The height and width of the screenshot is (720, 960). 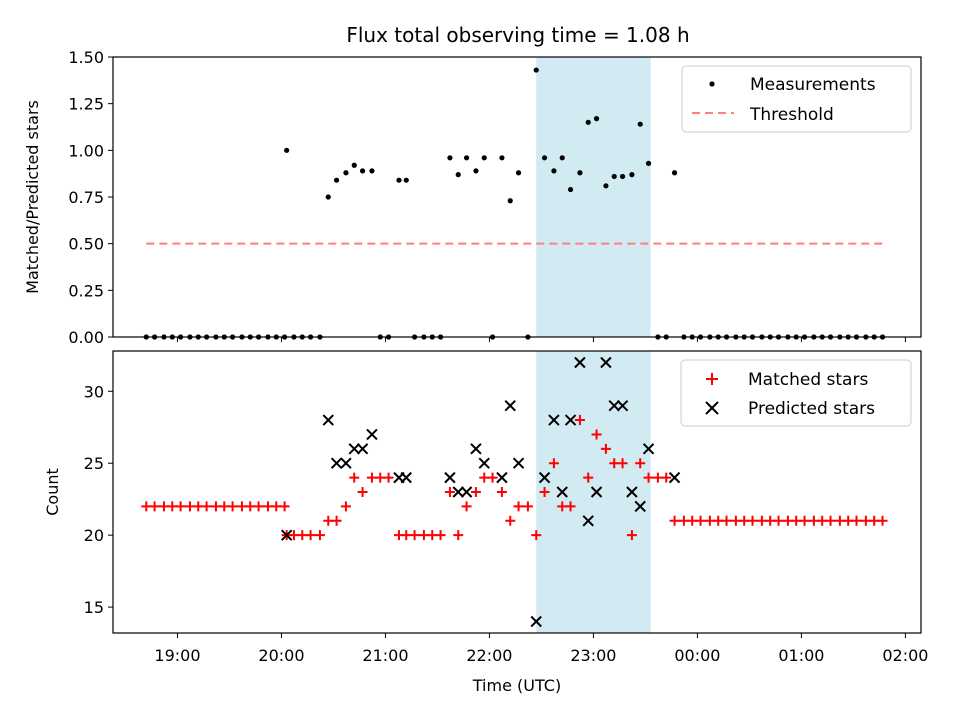 What do you see at coordinates (94, 463) in the screenshot?
I see `bottom-y-tick-label: 25` at bounding box center [94, 463].